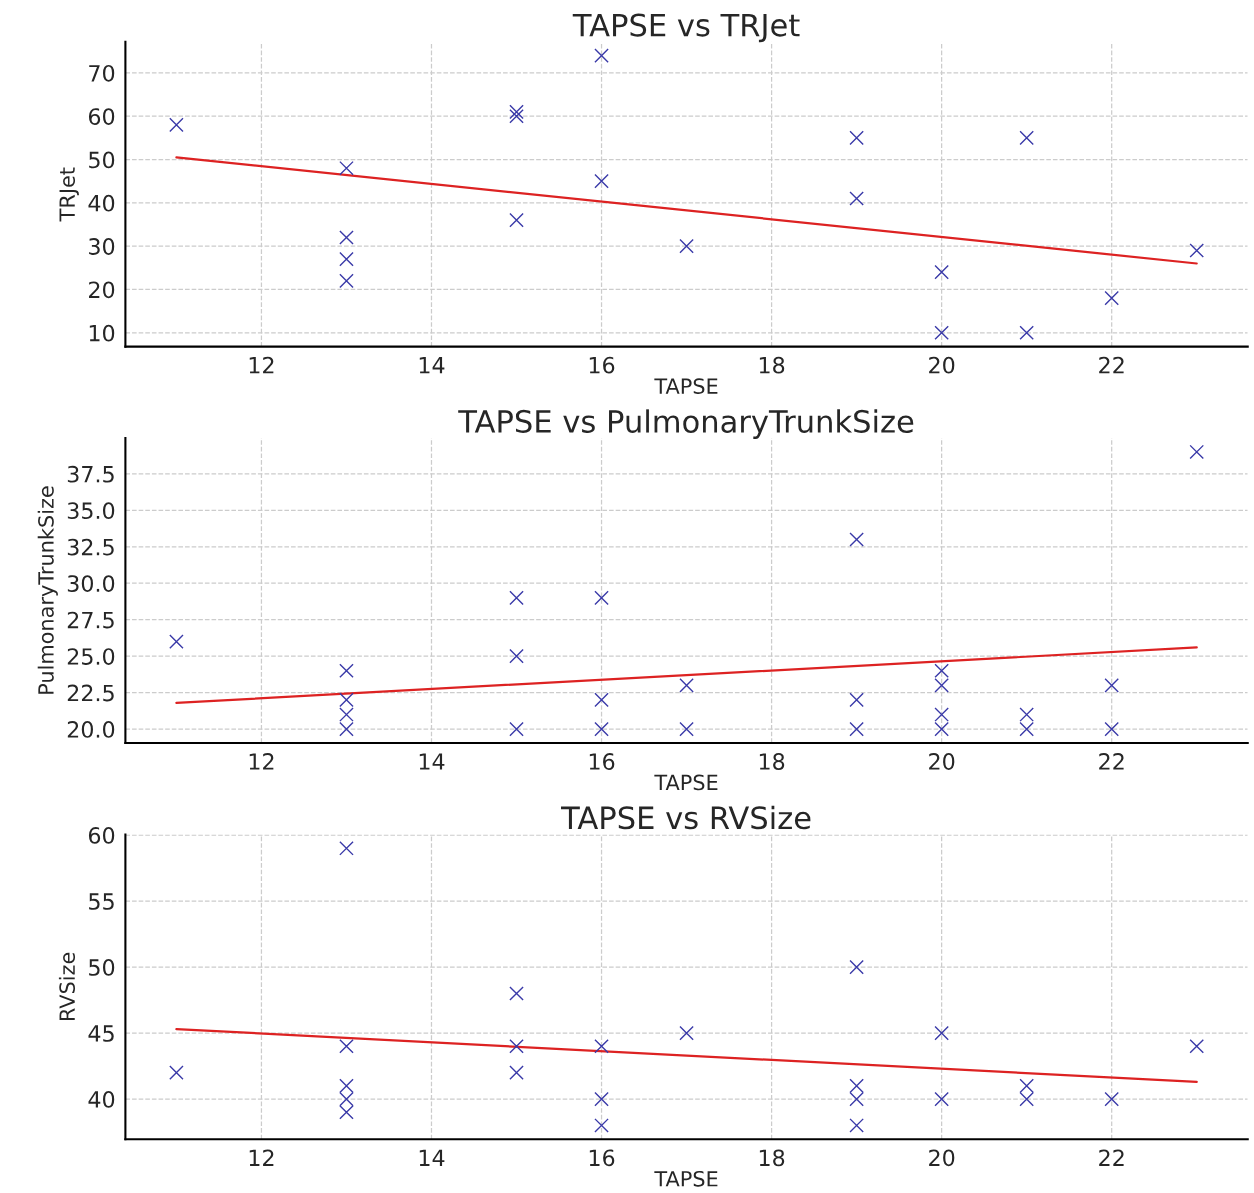  I want to click on y-tick-label: 45, so click(101, 1033).